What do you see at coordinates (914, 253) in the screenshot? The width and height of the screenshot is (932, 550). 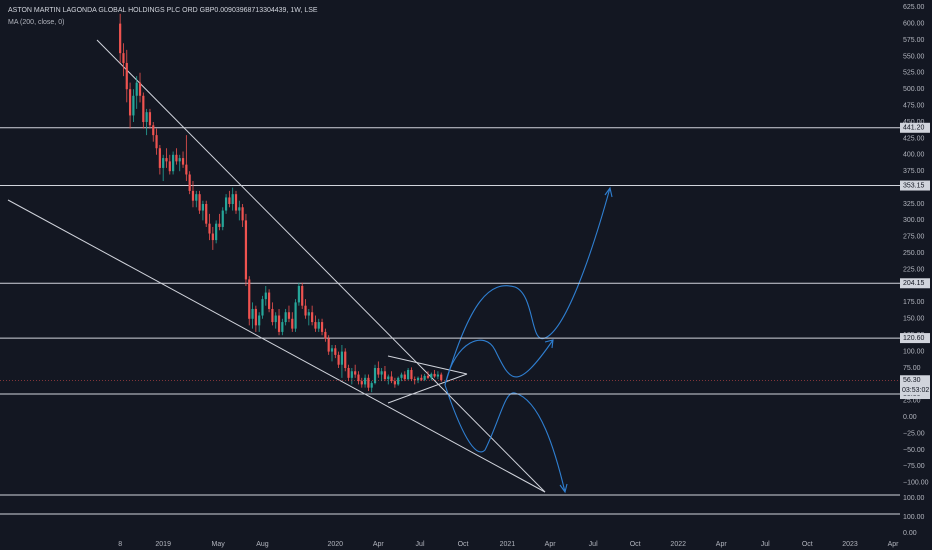 I see `y-tick-label: 250.00` at bounding box center [914, 253].